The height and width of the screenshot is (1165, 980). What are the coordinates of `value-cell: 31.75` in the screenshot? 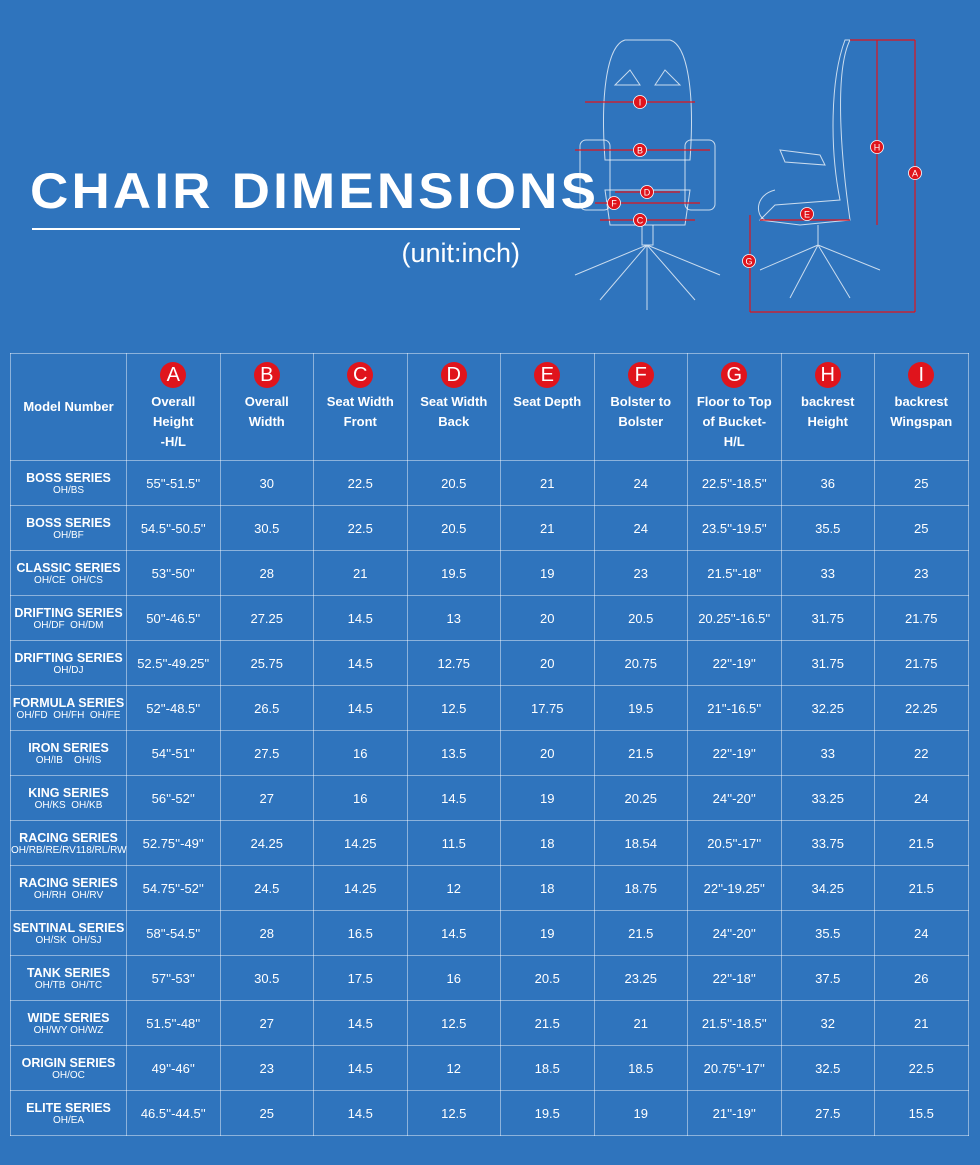 It's located at (827, 618).